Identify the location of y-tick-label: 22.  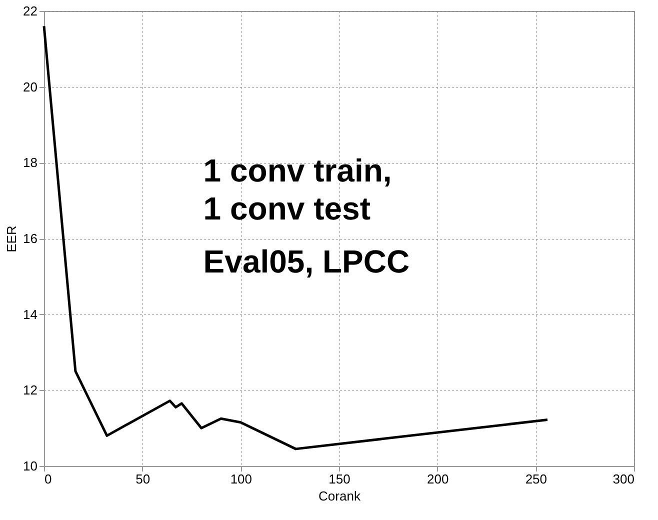
(30, 11).